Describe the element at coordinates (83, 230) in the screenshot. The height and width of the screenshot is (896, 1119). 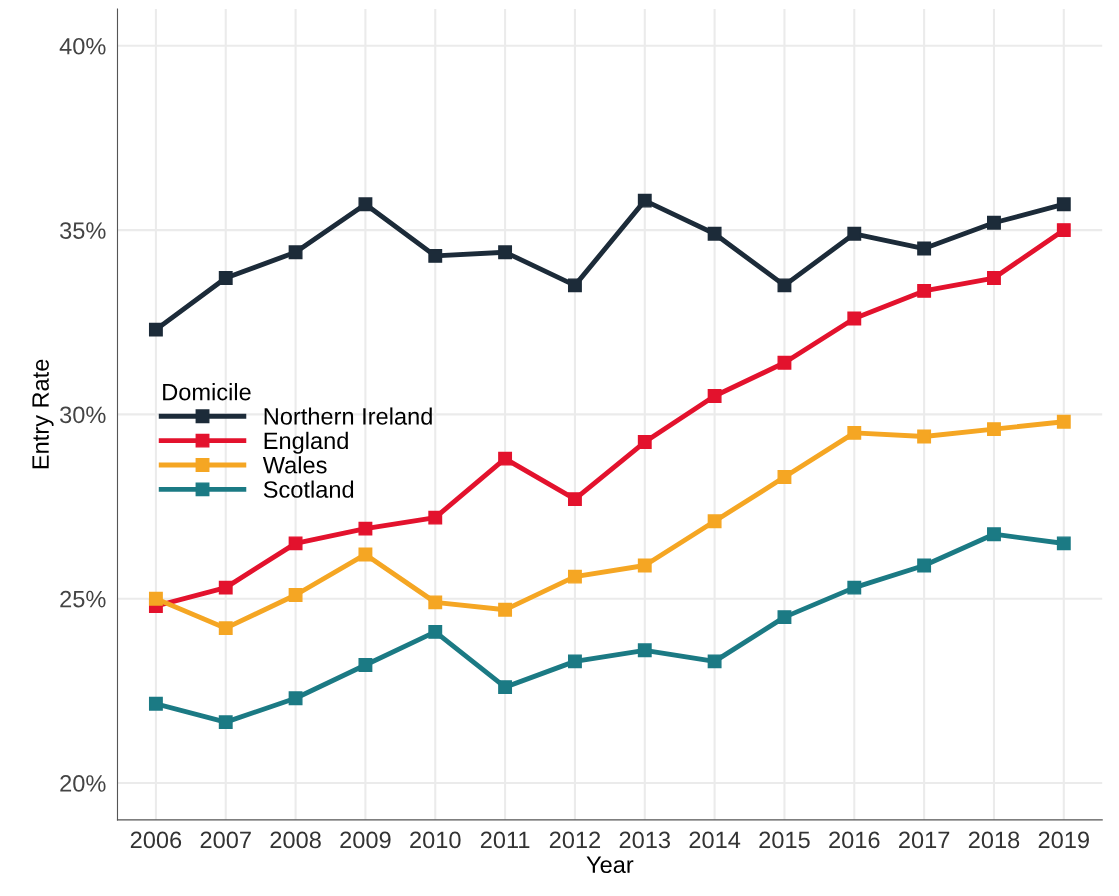
I see `y-tick-label: 35%` at that location.